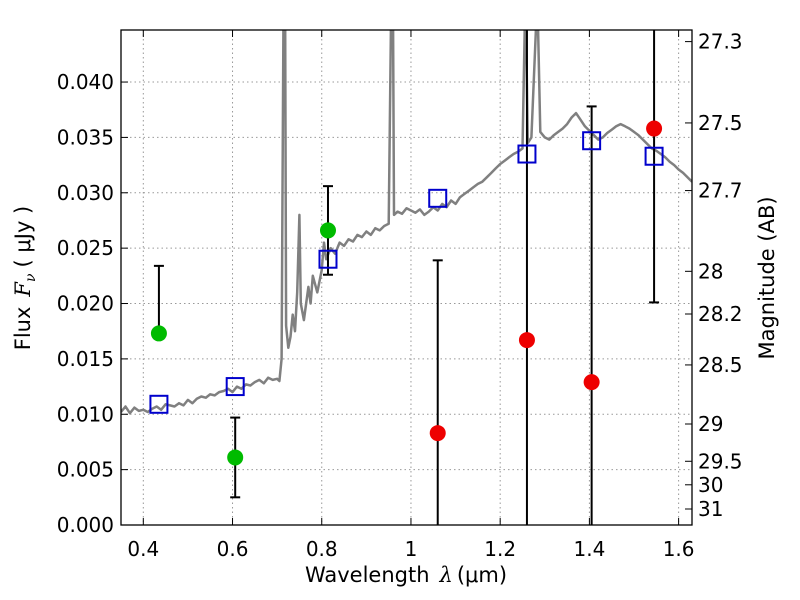 Image resolution: width=800 pixels, height=600 pixels. What do you see at coordinates (85, 137) in the screenshot?
I see `y-tick-label: 0.035` at bounding box center [85, 137].